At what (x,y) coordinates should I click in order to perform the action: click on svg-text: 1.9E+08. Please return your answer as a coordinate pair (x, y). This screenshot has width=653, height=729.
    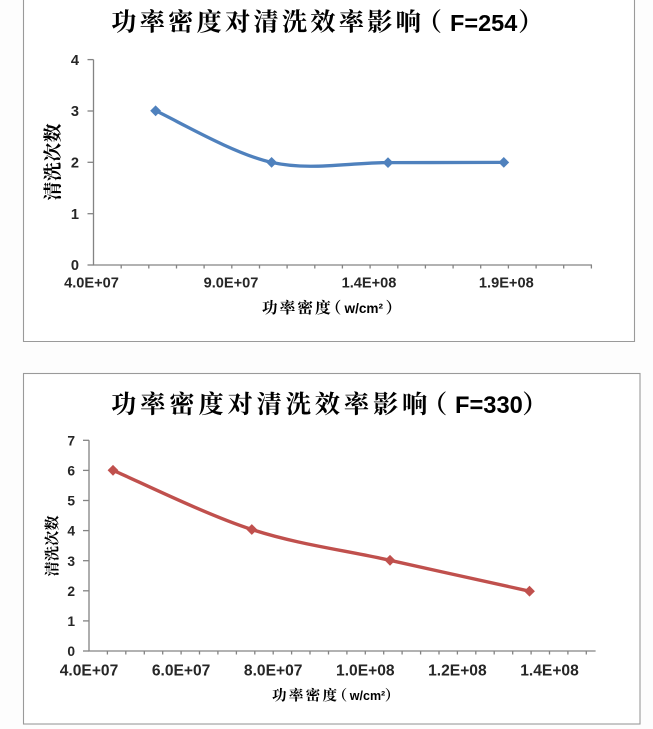
    Looking at the image, I should click on (506, 284).